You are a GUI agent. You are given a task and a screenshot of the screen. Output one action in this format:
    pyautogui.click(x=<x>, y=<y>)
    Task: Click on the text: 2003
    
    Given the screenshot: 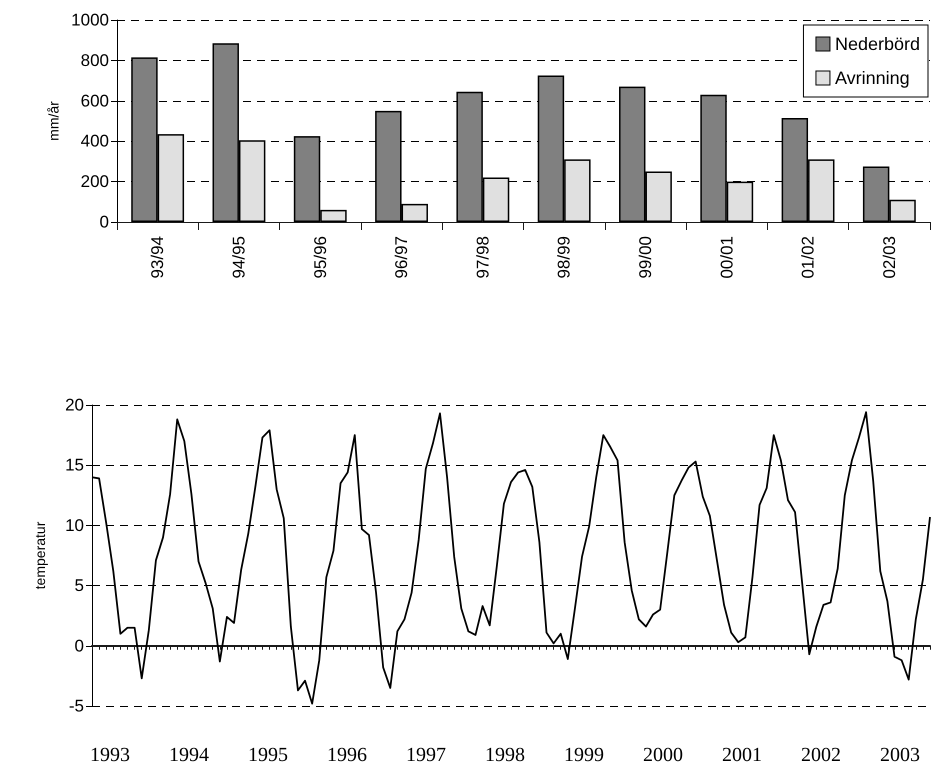 What is the action you would take?
    pyautogui.click(x=900, y=755)
    